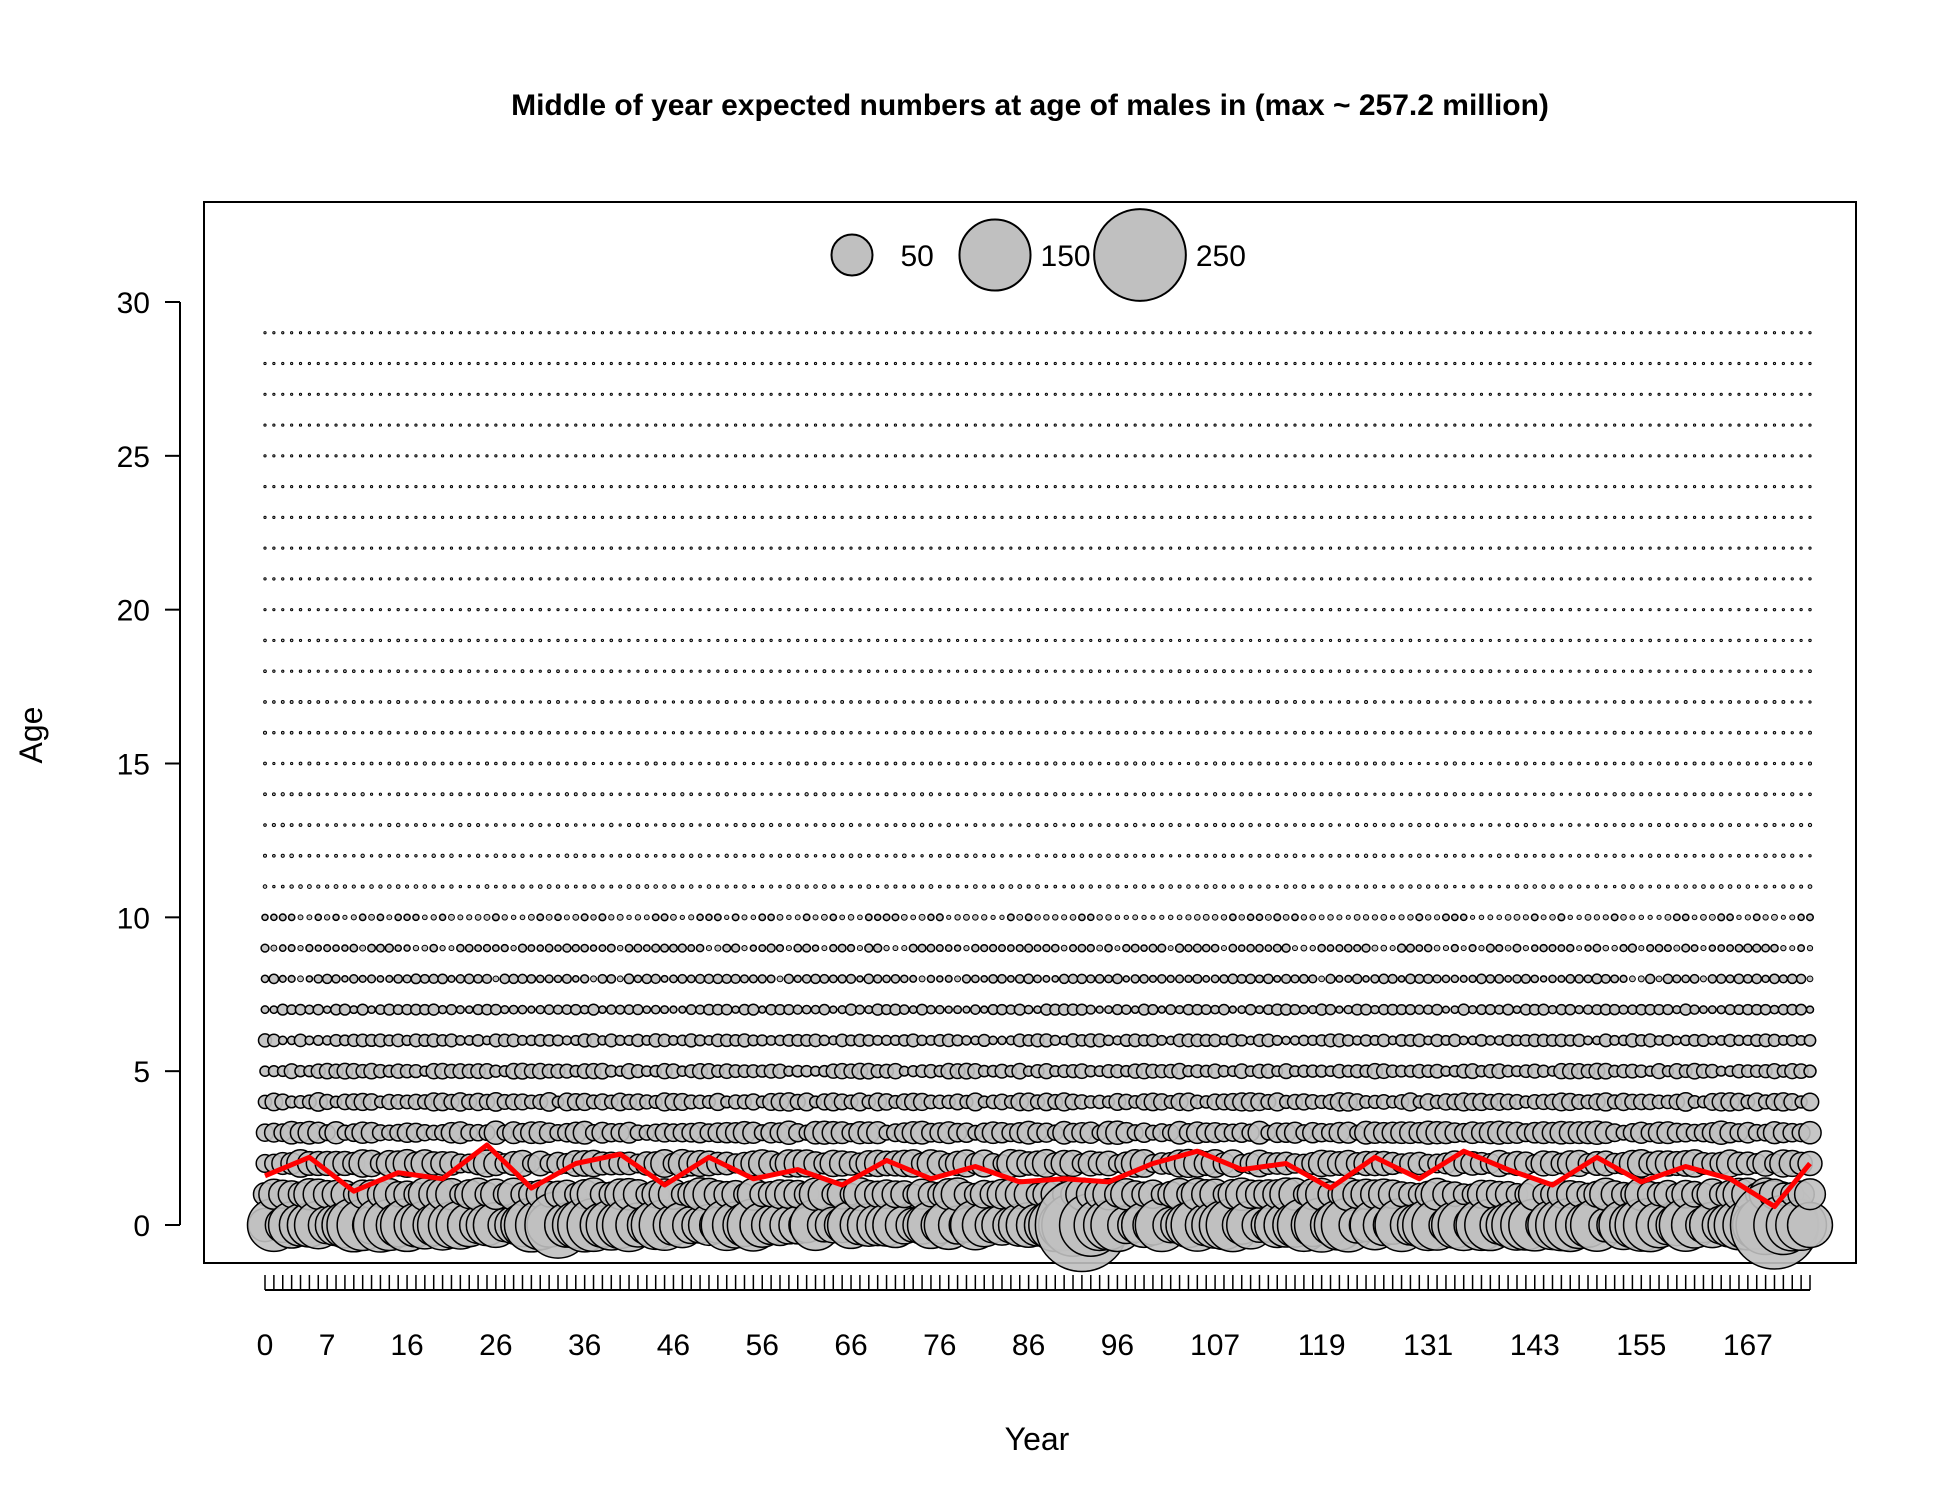  I want to click on y-tick-label: 15, so click(133, 765).